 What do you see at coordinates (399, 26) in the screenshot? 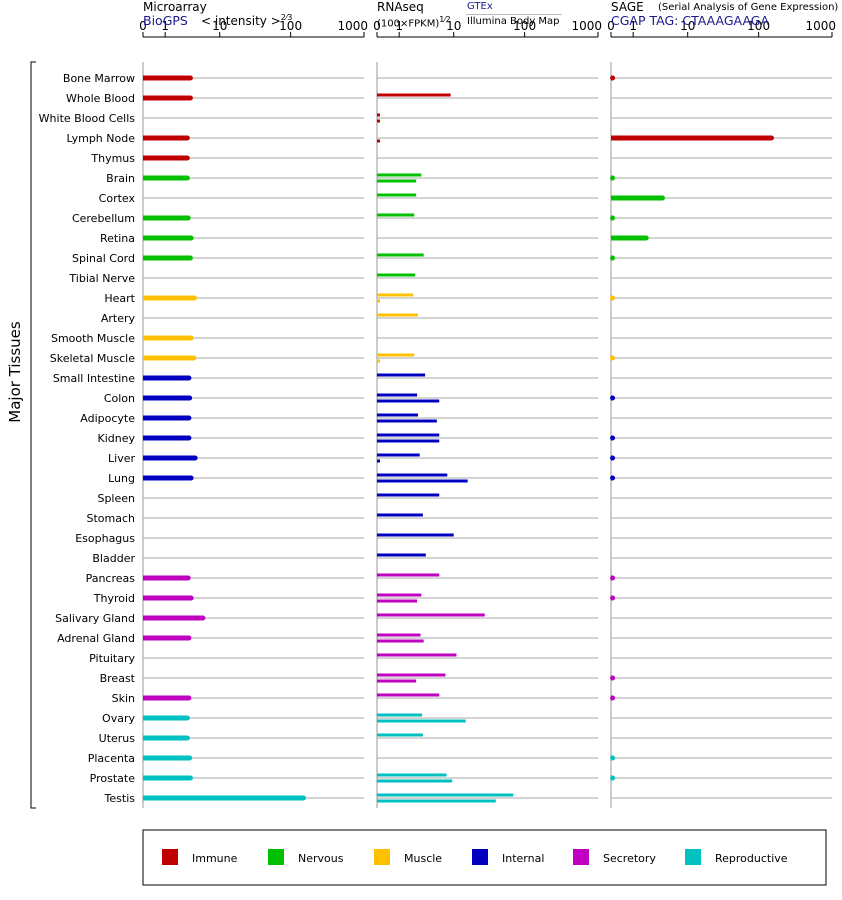
I see `rnaseq-tick-label-1: 1` at bounding box center [399, 26].